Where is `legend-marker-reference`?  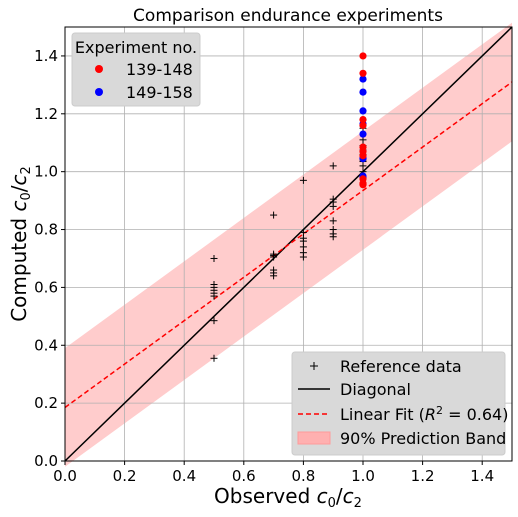
legend-marker-reference is located at coordinates (314, 366).